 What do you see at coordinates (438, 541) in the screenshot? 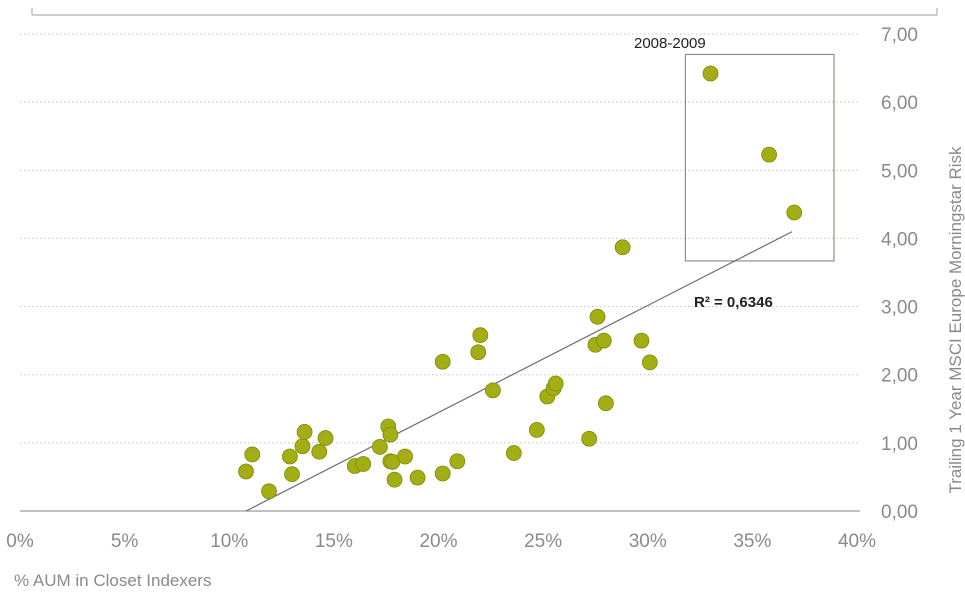
I see `x-tick-label: 20%` at bounding box center [438, 541].